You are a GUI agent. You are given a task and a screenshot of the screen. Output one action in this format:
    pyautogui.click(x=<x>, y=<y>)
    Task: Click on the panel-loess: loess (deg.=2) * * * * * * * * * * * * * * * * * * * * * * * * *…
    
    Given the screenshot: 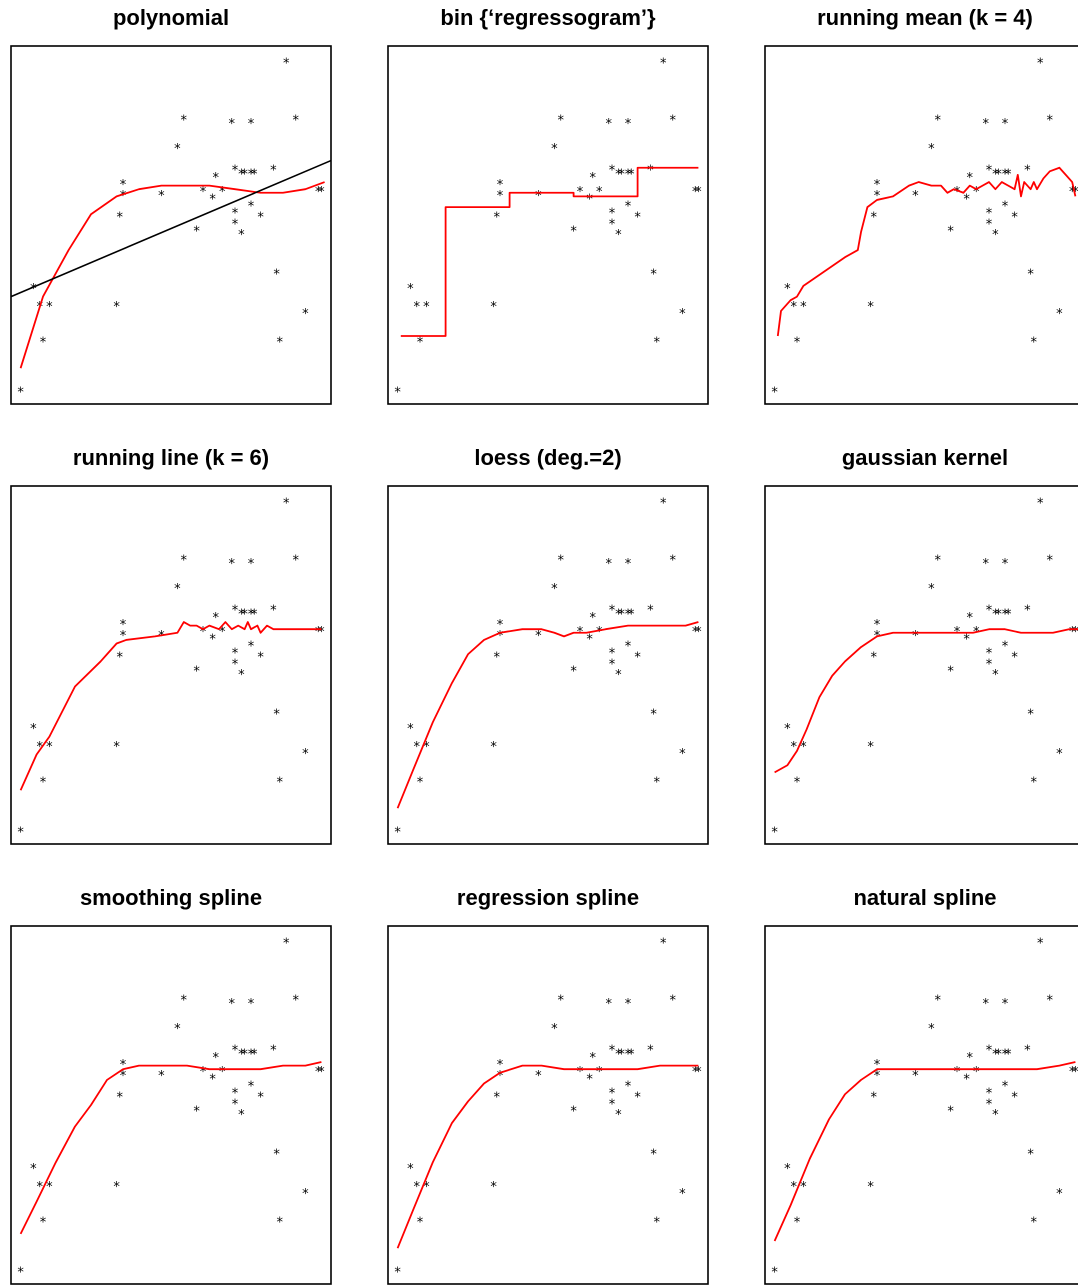 What is the action you would take?
    pyautogui.click(x=548, y=645)
    